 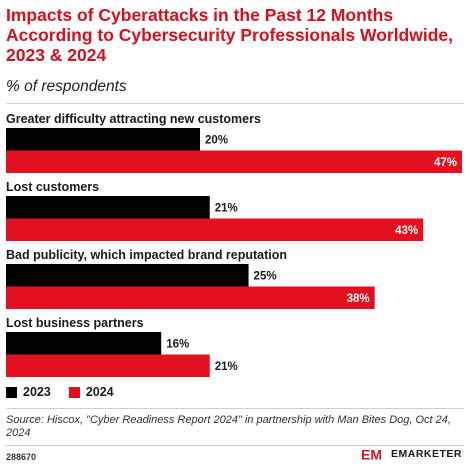 I want to click on legend-label-2024: 2024, so click(x=99, y=392).